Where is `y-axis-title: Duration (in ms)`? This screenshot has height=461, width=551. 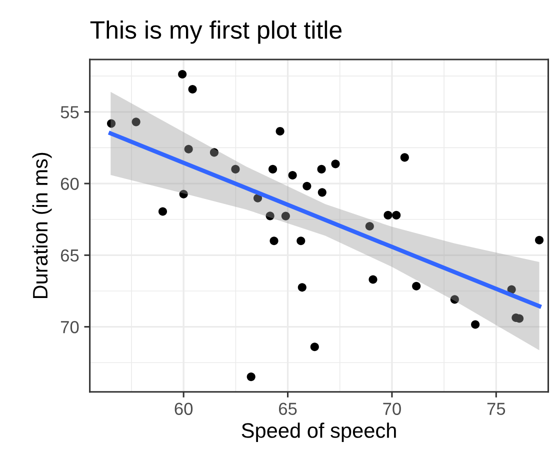 y-axis-title: Duration (in ms) is located at coordinates (42, 225).